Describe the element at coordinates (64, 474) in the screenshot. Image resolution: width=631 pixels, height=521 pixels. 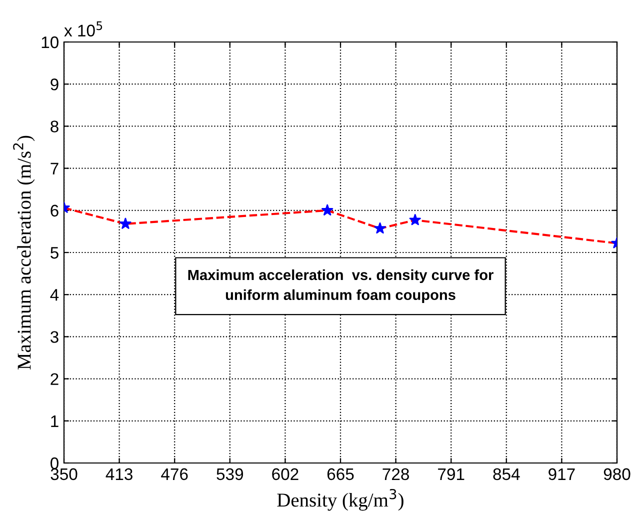
I see `x-tick-label: 350` at that location.